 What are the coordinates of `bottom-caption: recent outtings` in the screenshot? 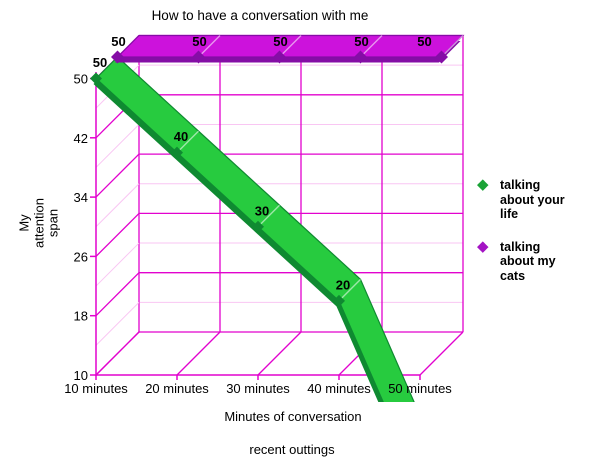 It's located at (292, 449).